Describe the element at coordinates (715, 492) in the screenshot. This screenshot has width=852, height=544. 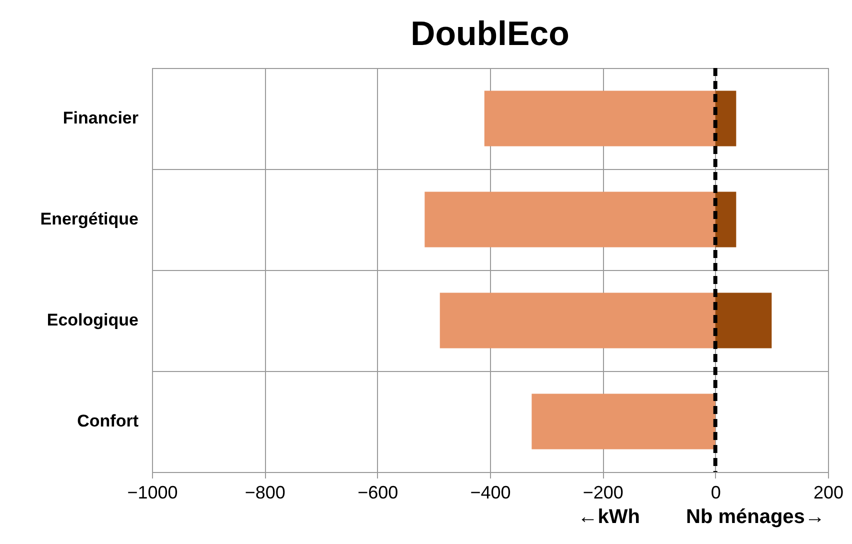
I see `x-tick-label: 0` at that location.